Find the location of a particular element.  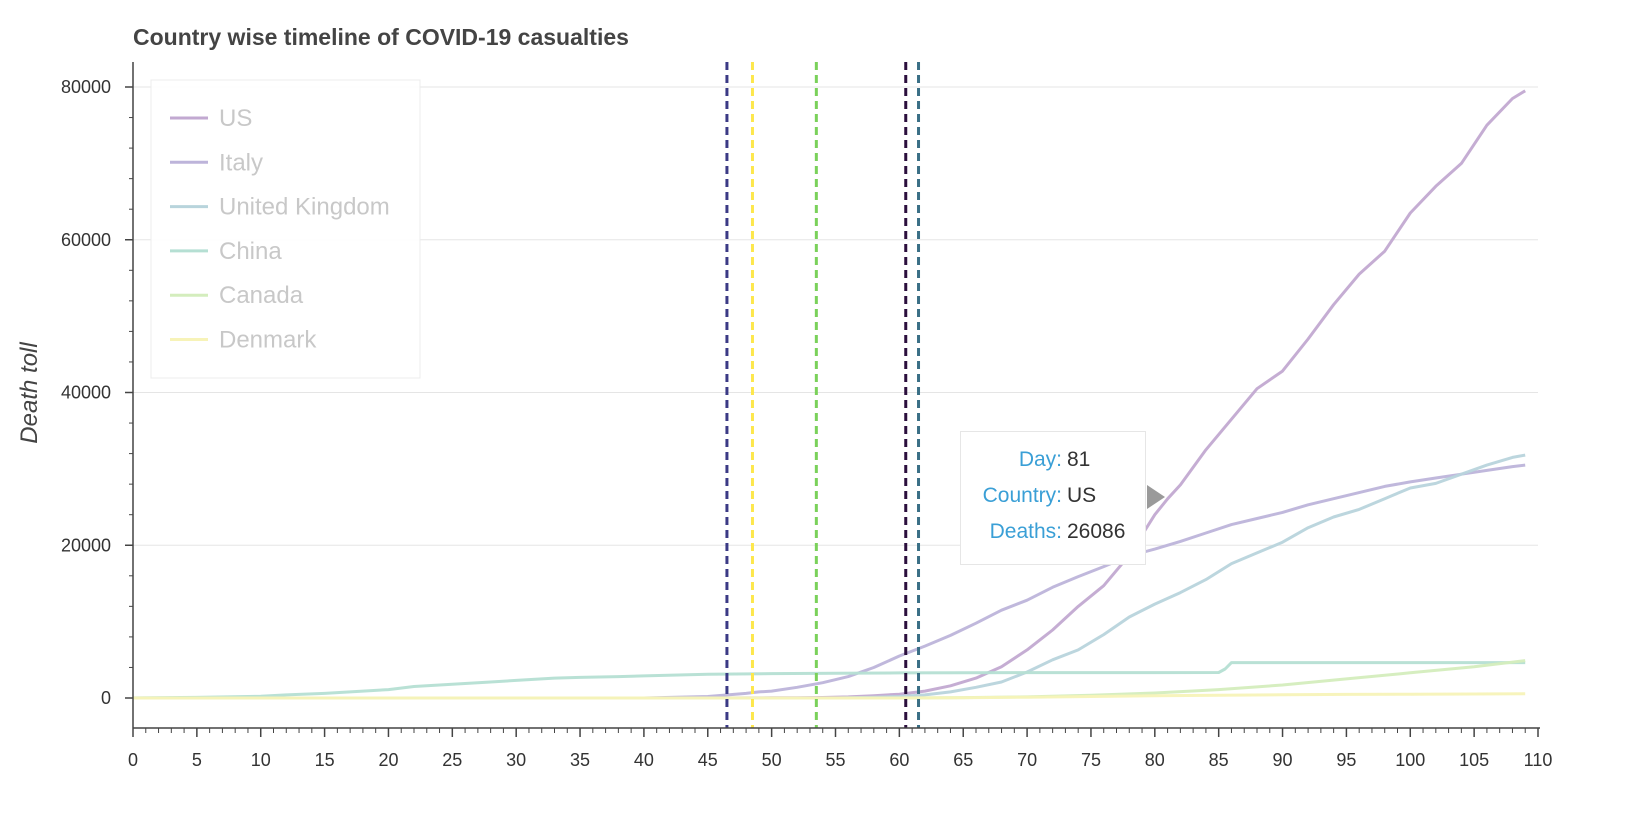

y-axis-label: Death toll is located at coordinates (29, 393).